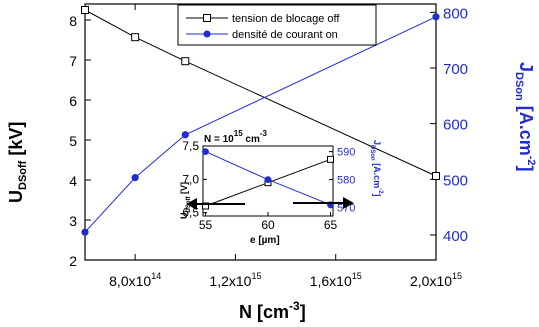 The image size is (539, 327). What do you see at coordinates (73, 221) in the screenshot?
I see `y-left-tick-label: 3` at bounding box center [73, 221].